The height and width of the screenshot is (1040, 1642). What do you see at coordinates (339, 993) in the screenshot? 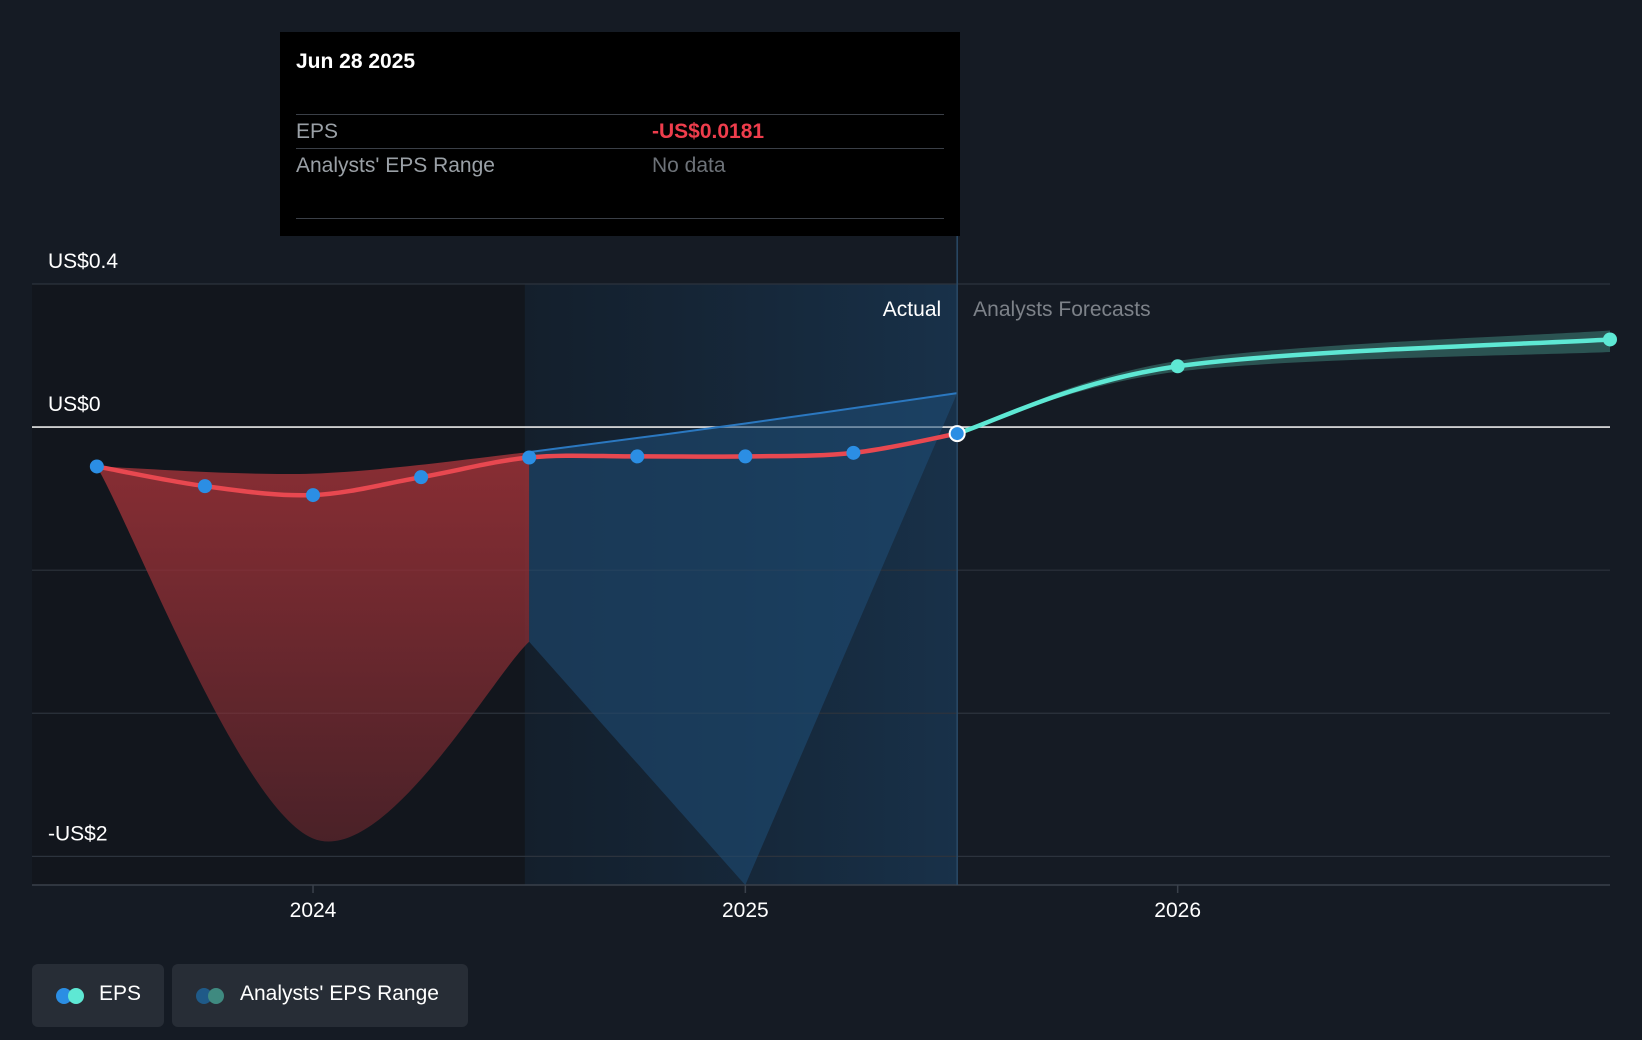
I see `legend-range-label: Analysts' EPS Range` at bounding box center [339, 993].